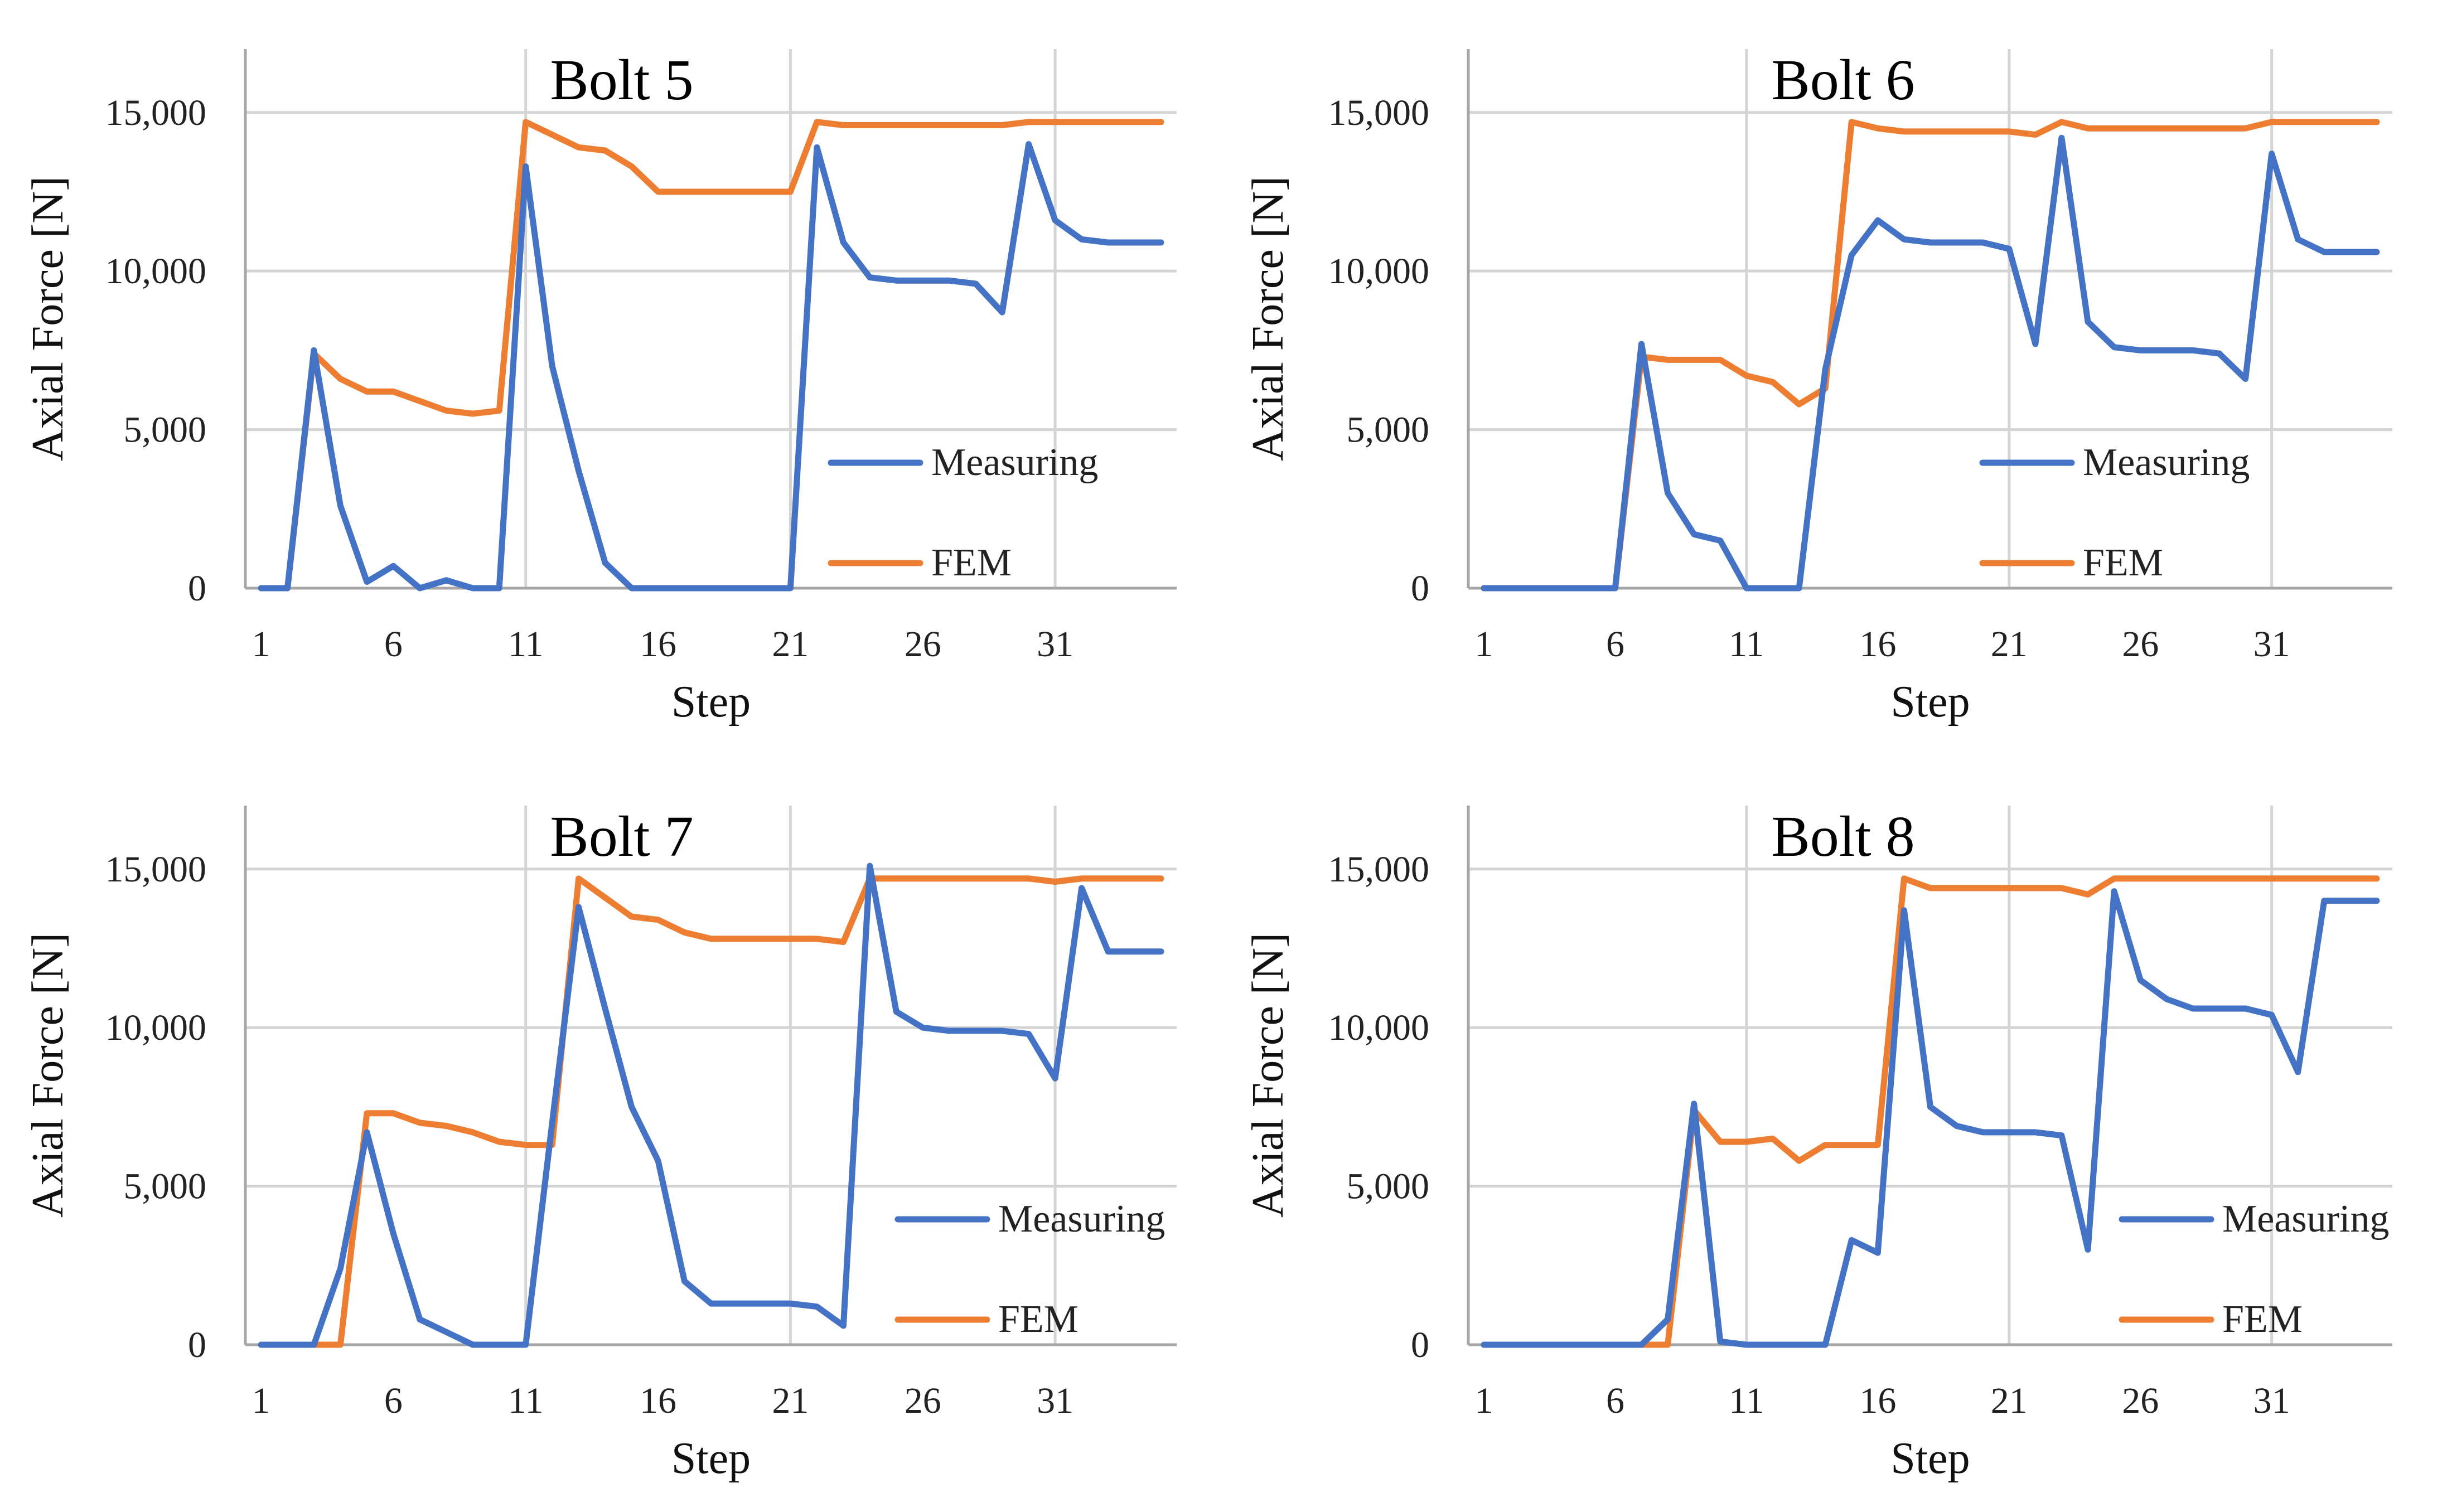  I want to click on chart-title: Bolt 6, so click(1842, 80).